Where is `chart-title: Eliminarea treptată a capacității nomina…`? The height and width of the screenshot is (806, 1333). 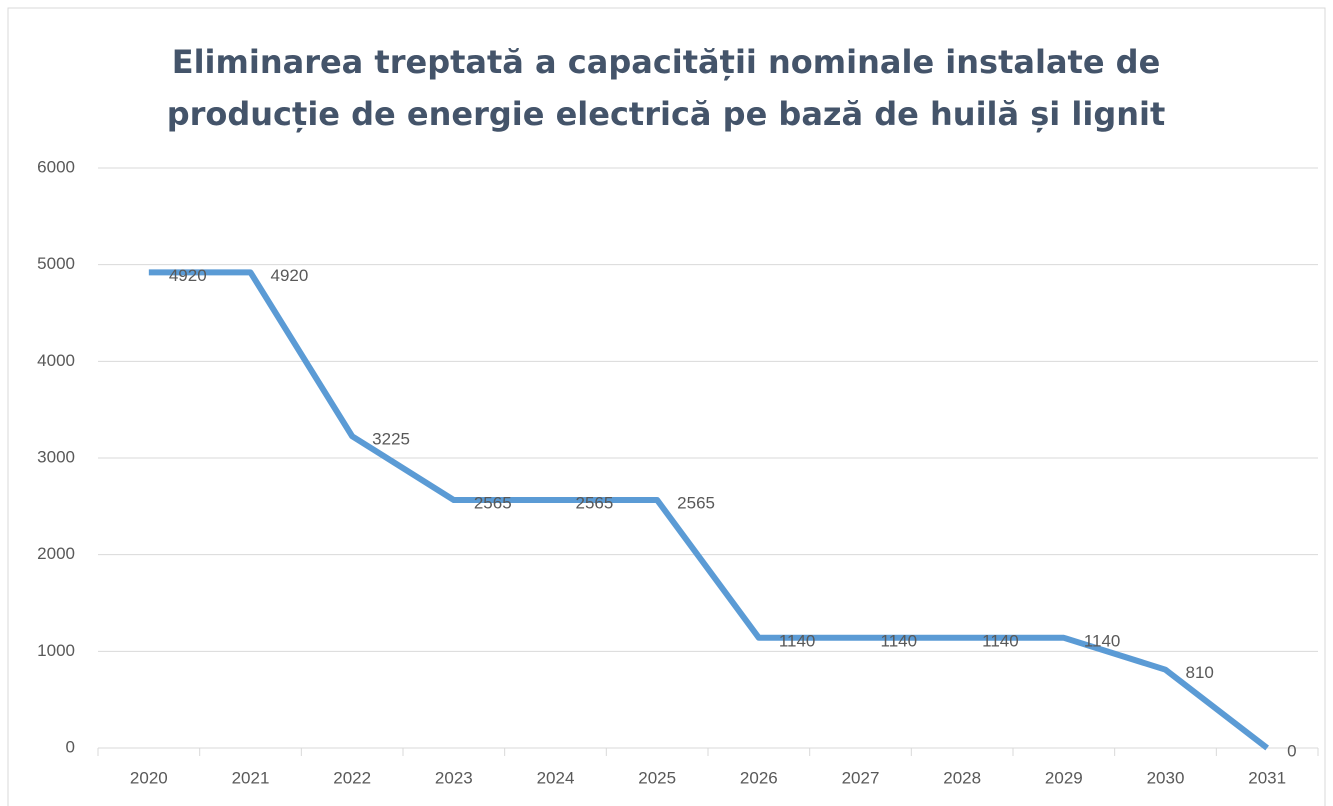
chart-title: Eliminarea treptată a capacității nomina… is located at coordinates (666, 88).